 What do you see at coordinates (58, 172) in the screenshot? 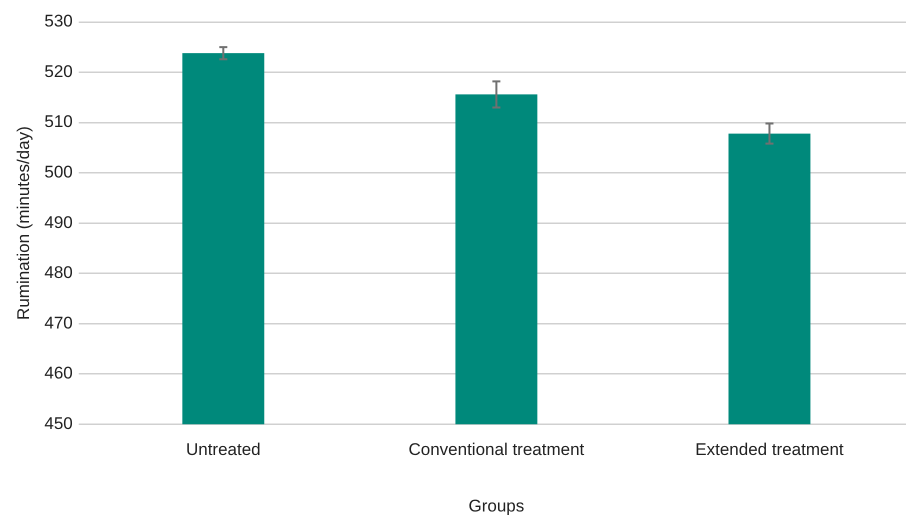
I see `y-tick-label: 500` at bounding box center [58, 172].